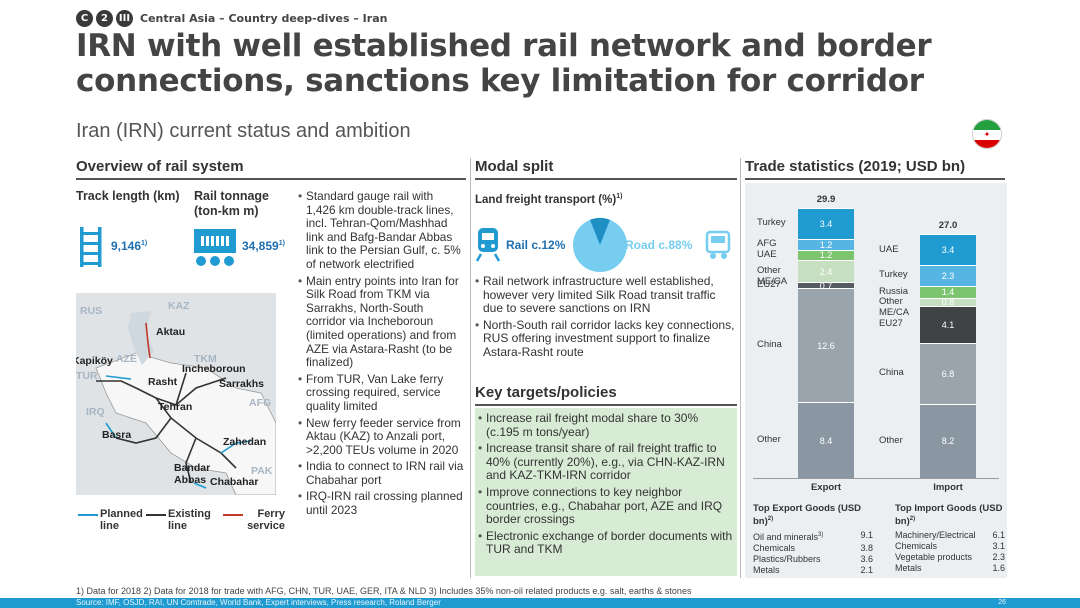 The image size is (1080, 608). What do you see at coordinates (894, 306) in the screenshot?
I see `import-segment-label: Other ME/CA` at bounding box center [894, 306].